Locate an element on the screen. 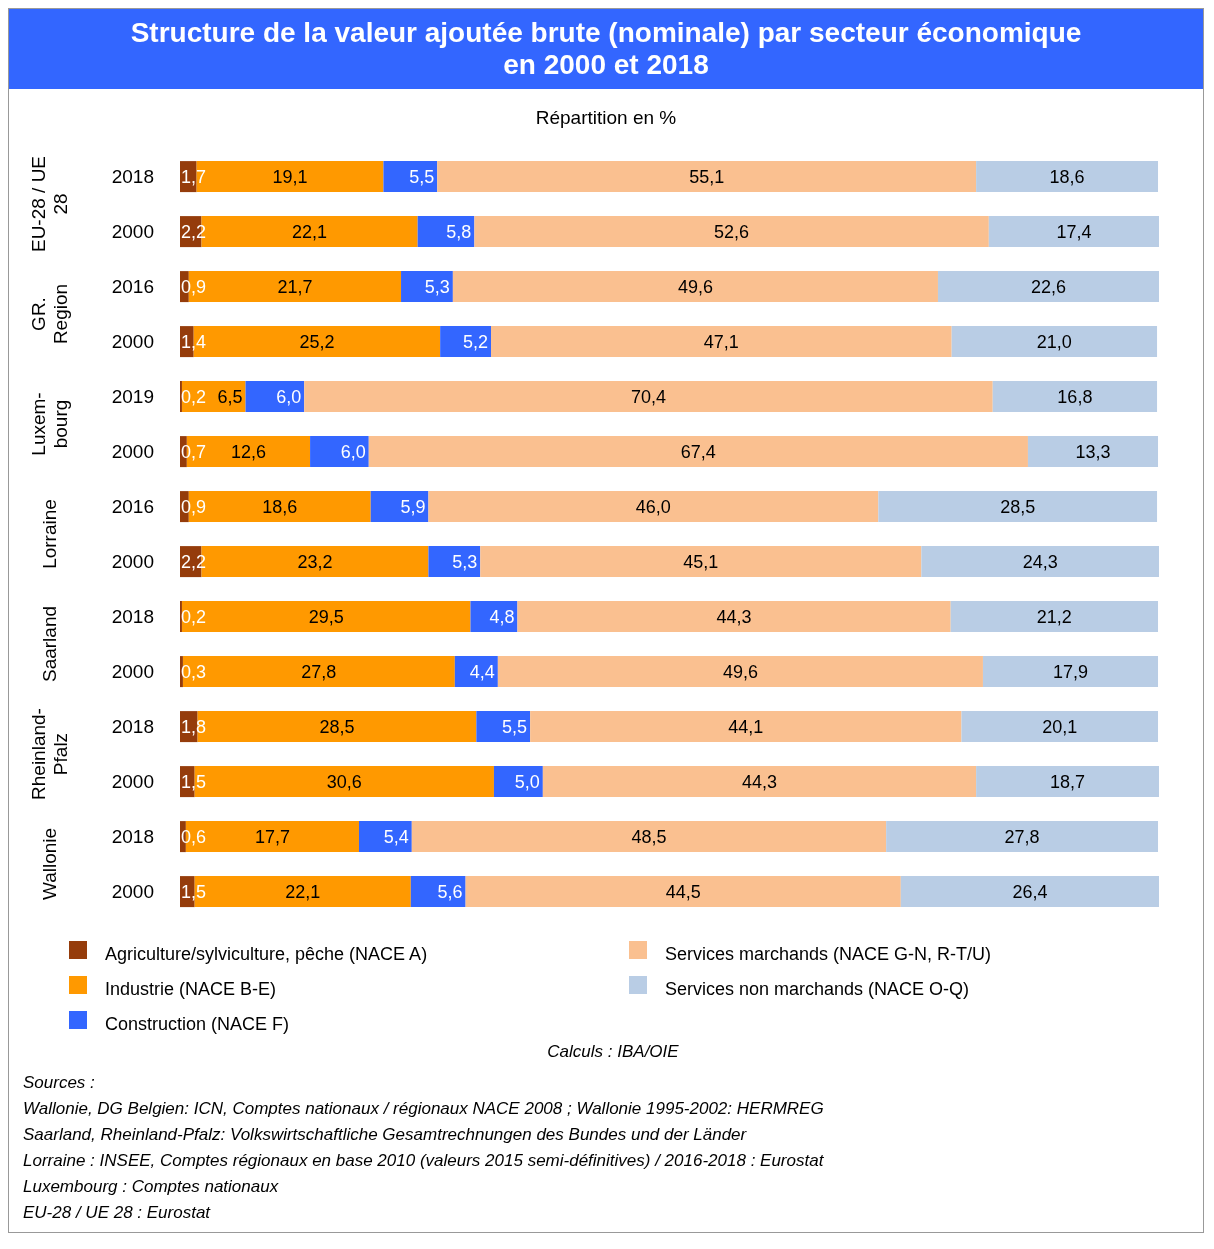 The height and width of the screenshot is (1249, 1214). data-label: 21,2 is located at coordinates (1054, 616).